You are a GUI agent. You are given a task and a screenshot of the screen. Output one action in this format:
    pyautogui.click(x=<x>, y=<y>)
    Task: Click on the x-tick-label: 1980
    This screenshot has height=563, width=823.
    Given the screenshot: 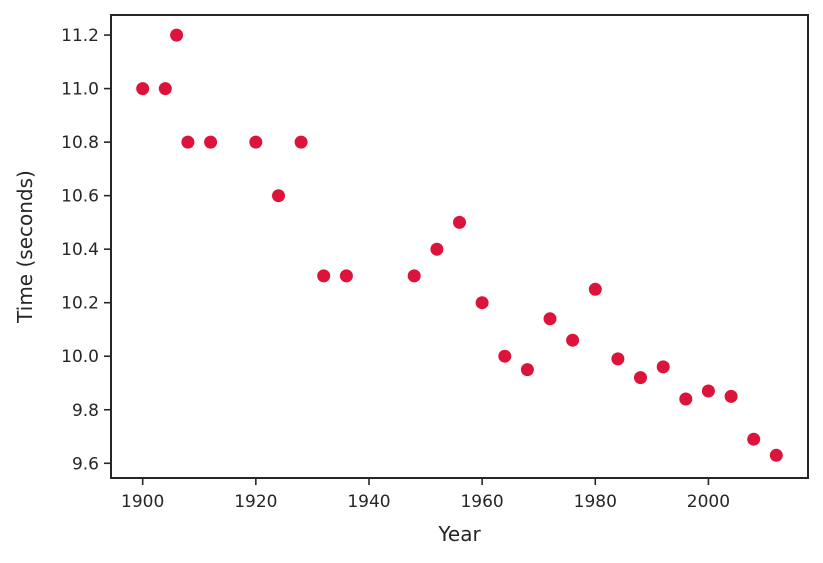 What is the action you would take?
    pyautogui.click(x=595, y=502)
    